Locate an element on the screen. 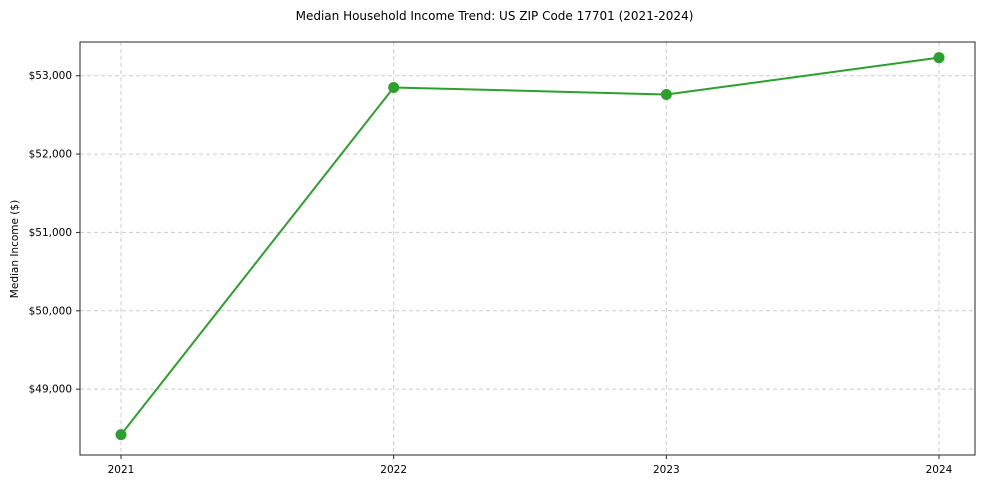 The height and width of the screenshot is (490, 989). x-tick-label: 2021 is located at coordinates (121, 470).